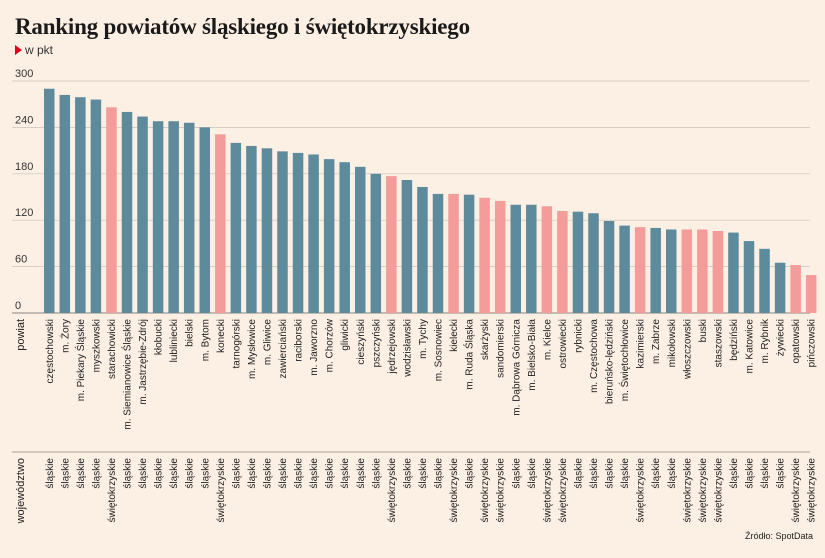 The height and width of the screenshot is (558, 825). I want to click on row-label-powiat: powiat, so click(21, 335).